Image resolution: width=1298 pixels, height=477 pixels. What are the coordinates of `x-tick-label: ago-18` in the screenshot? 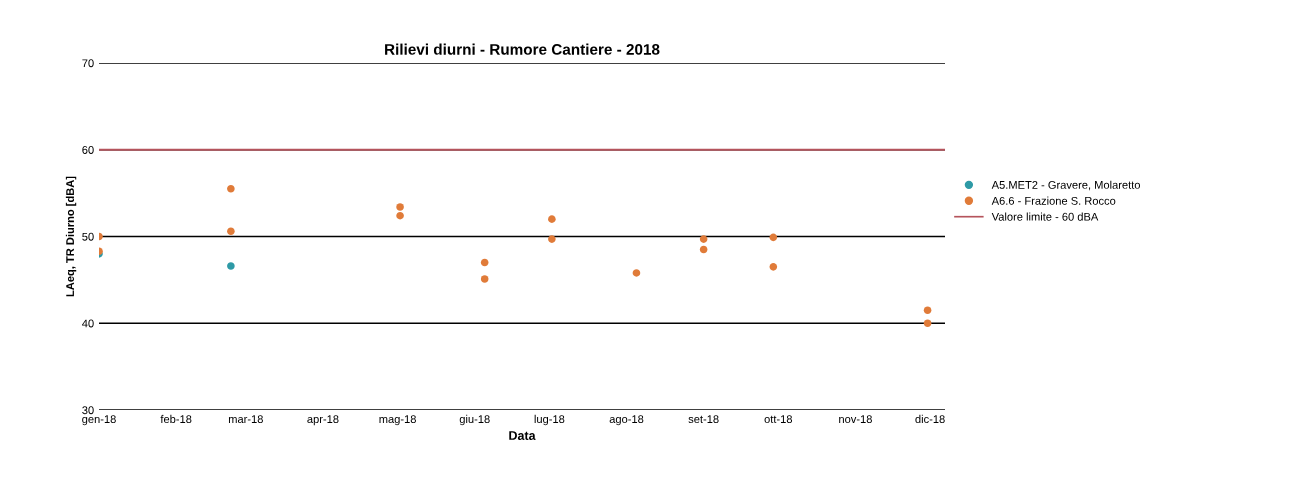 It's located at (626, 420).